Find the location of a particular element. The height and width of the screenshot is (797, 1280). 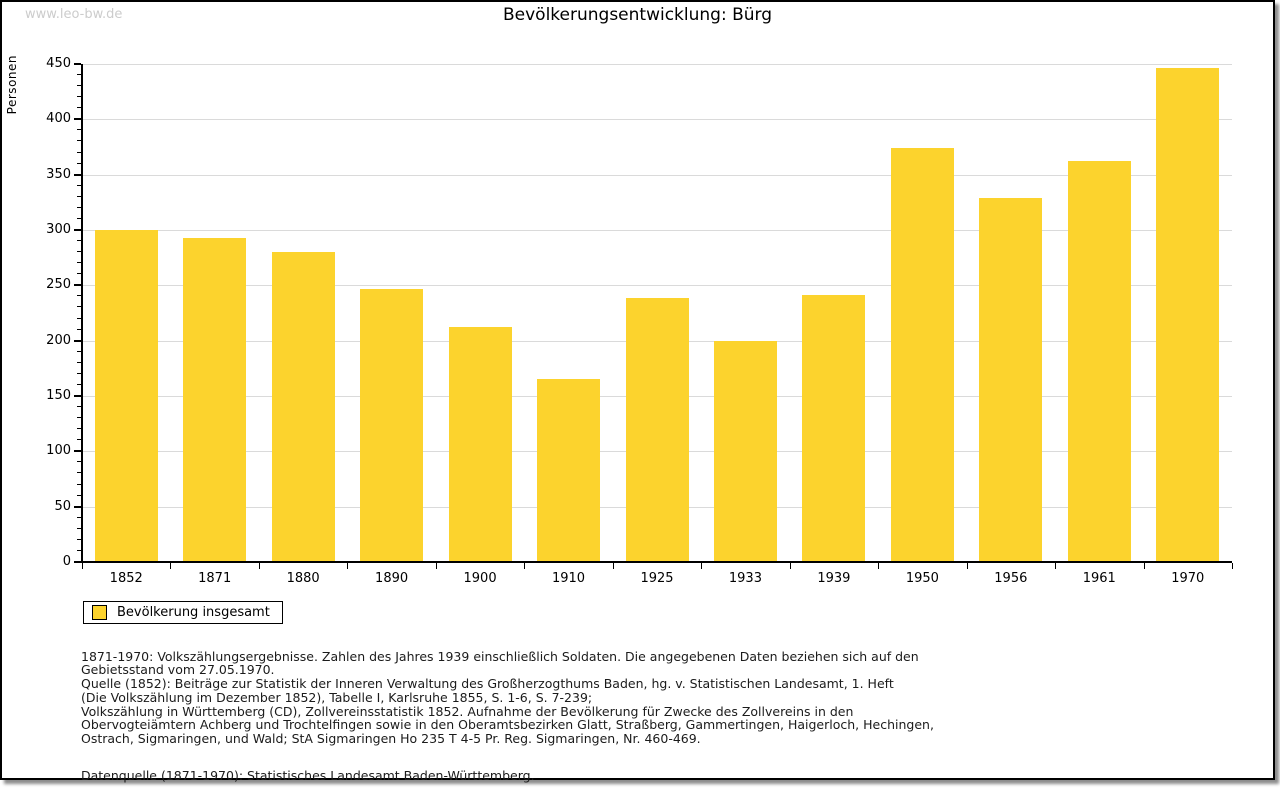

x-tick-label: 1852 is located at coordinates (126, 578).